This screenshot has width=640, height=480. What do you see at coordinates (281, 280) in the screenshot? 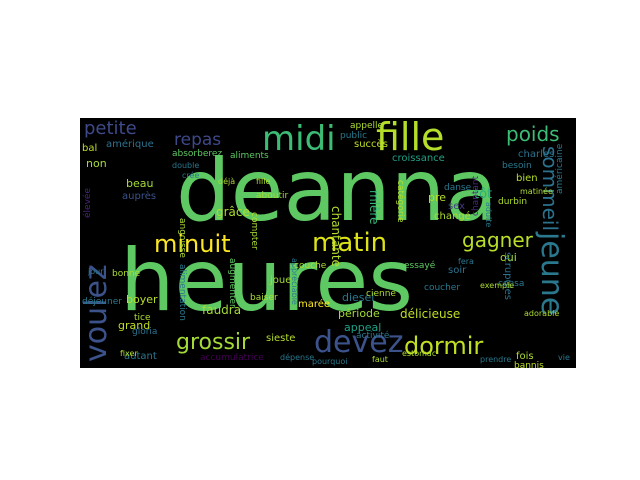
I see `cloud-word: joue` at bounding box center [281, 280].